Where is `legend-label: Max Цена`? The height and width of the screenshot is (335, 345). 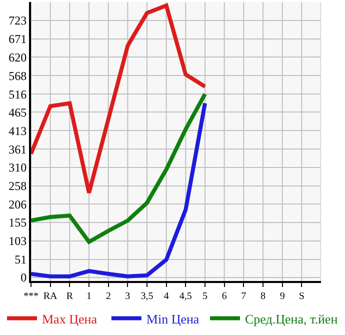
legend-label: Max Цена is located at coordinates (70, 318).